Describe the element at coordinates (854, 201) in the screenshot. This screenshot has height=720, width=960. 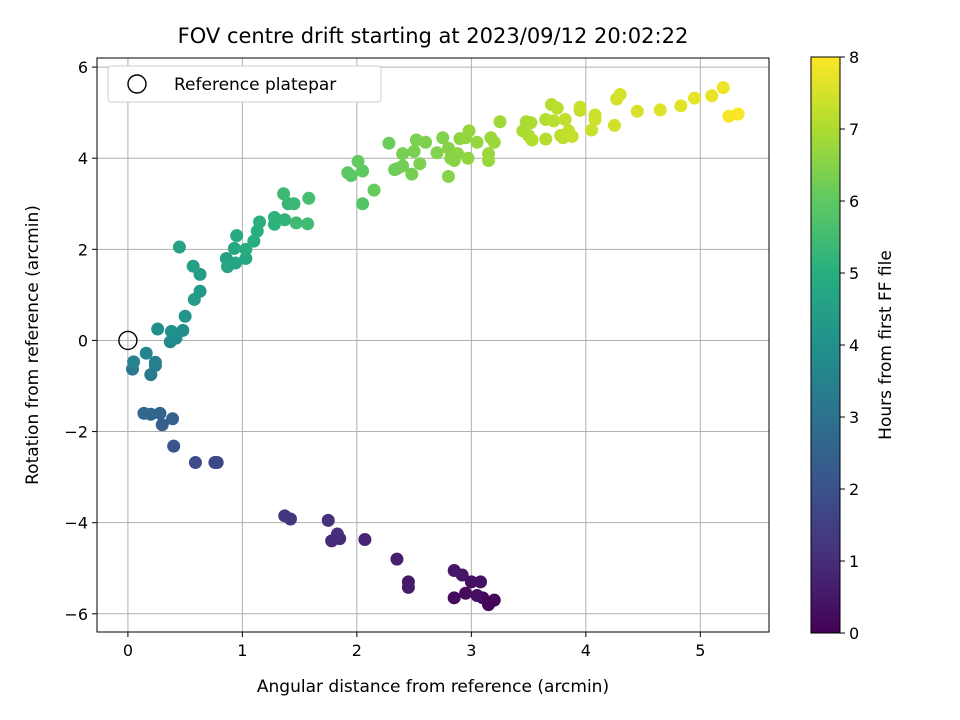
I see `colorbar-tick-label: 6` at that location.